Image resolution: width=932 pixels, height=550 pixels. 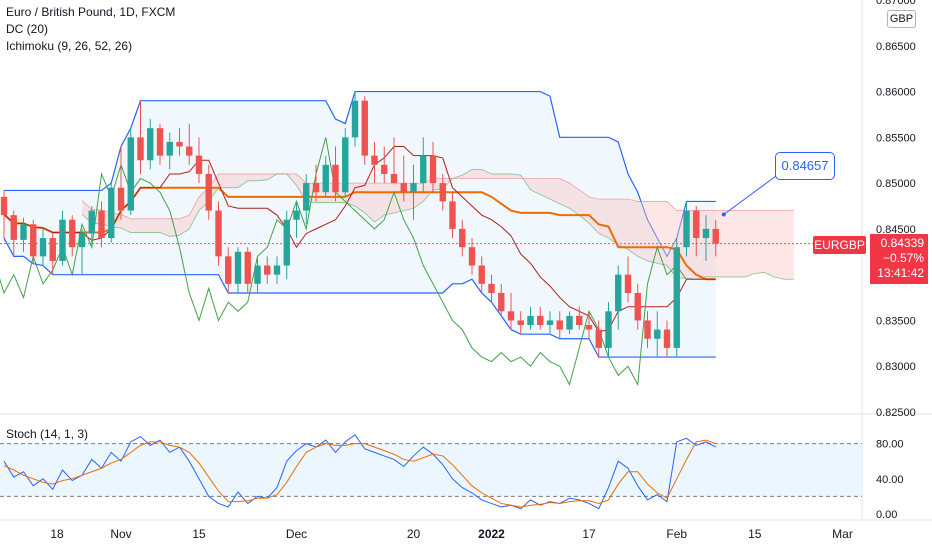 I want to click on stoch-legend: Stoch (14, 1, 3), so click(x=47, y=434).